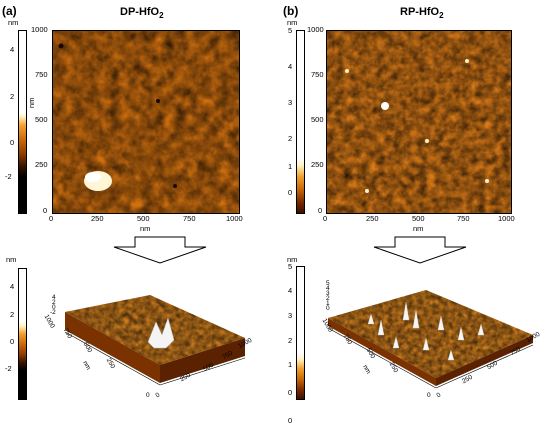  Describe the element at coordinates (8, 368) in the screenshot. I see `colorbar-3d-a-tick-neg2: -2` at that location.